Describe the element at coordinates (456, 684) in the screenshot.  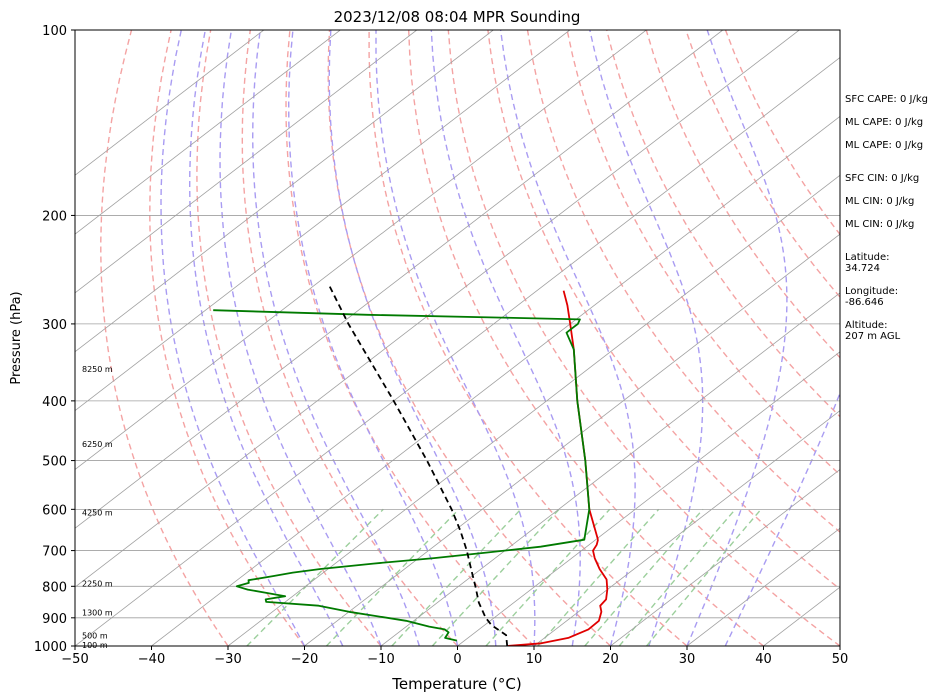
I see `x-axis-label: Temperature (°C)` at that location.